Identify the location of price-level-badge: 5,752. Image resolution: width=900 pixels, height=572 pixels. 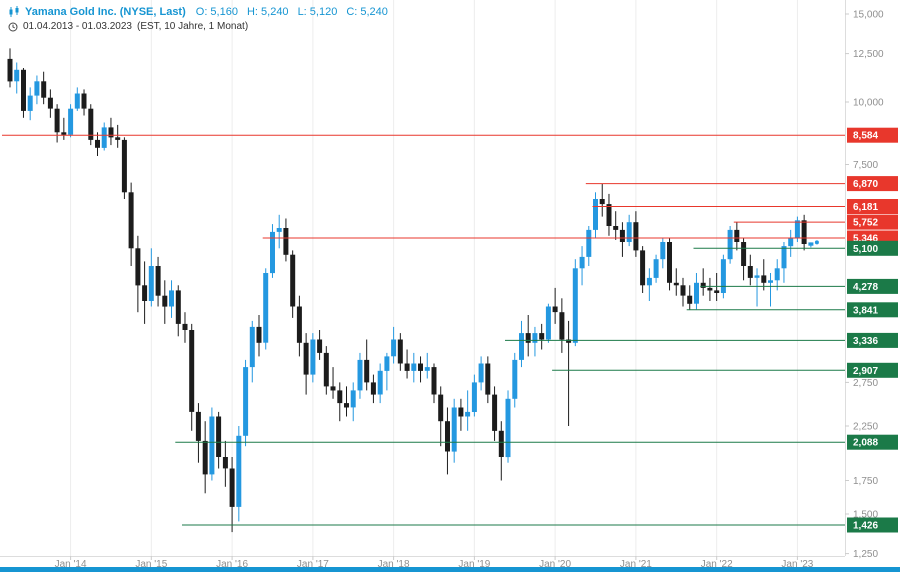
(872, 222).